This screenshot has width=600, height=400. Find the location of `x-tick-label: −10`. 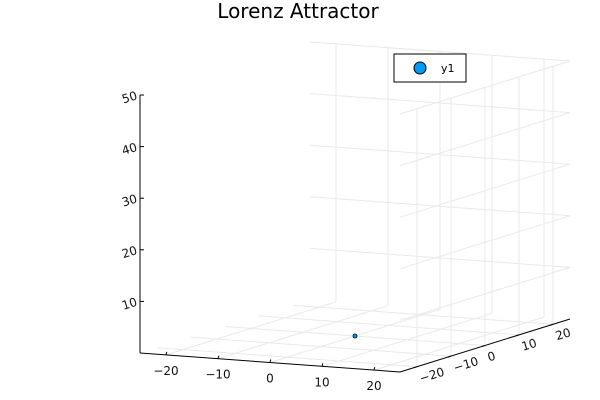

x-tick-label: −10 is located at coordinates (217, 375).